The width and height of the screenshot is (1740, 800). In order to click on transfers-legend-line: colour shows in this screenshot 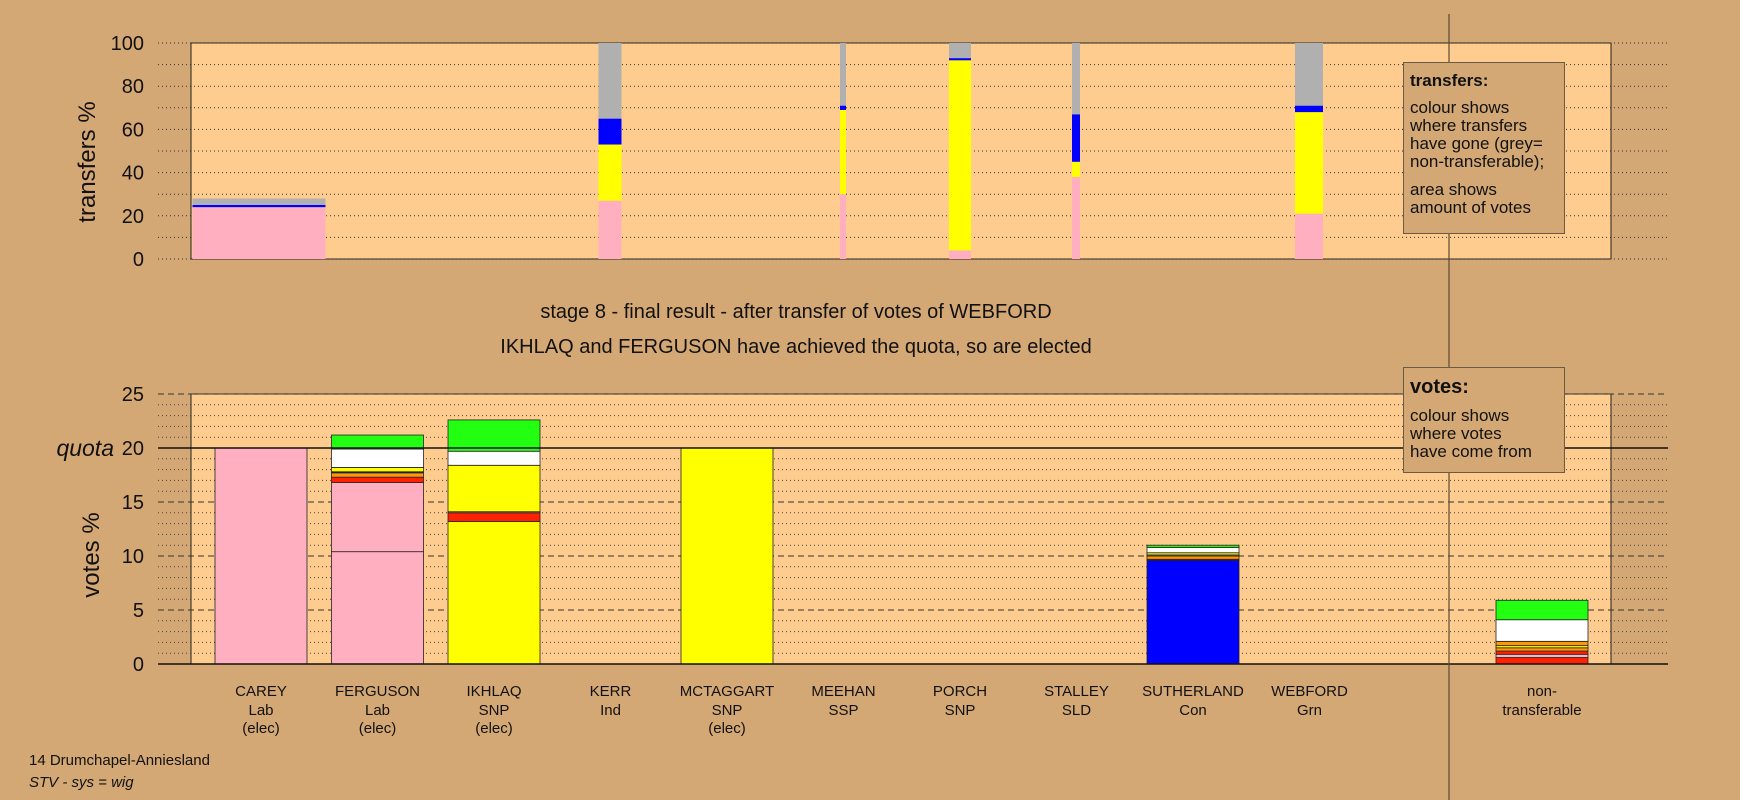, I will do `click(1460, 107)`.